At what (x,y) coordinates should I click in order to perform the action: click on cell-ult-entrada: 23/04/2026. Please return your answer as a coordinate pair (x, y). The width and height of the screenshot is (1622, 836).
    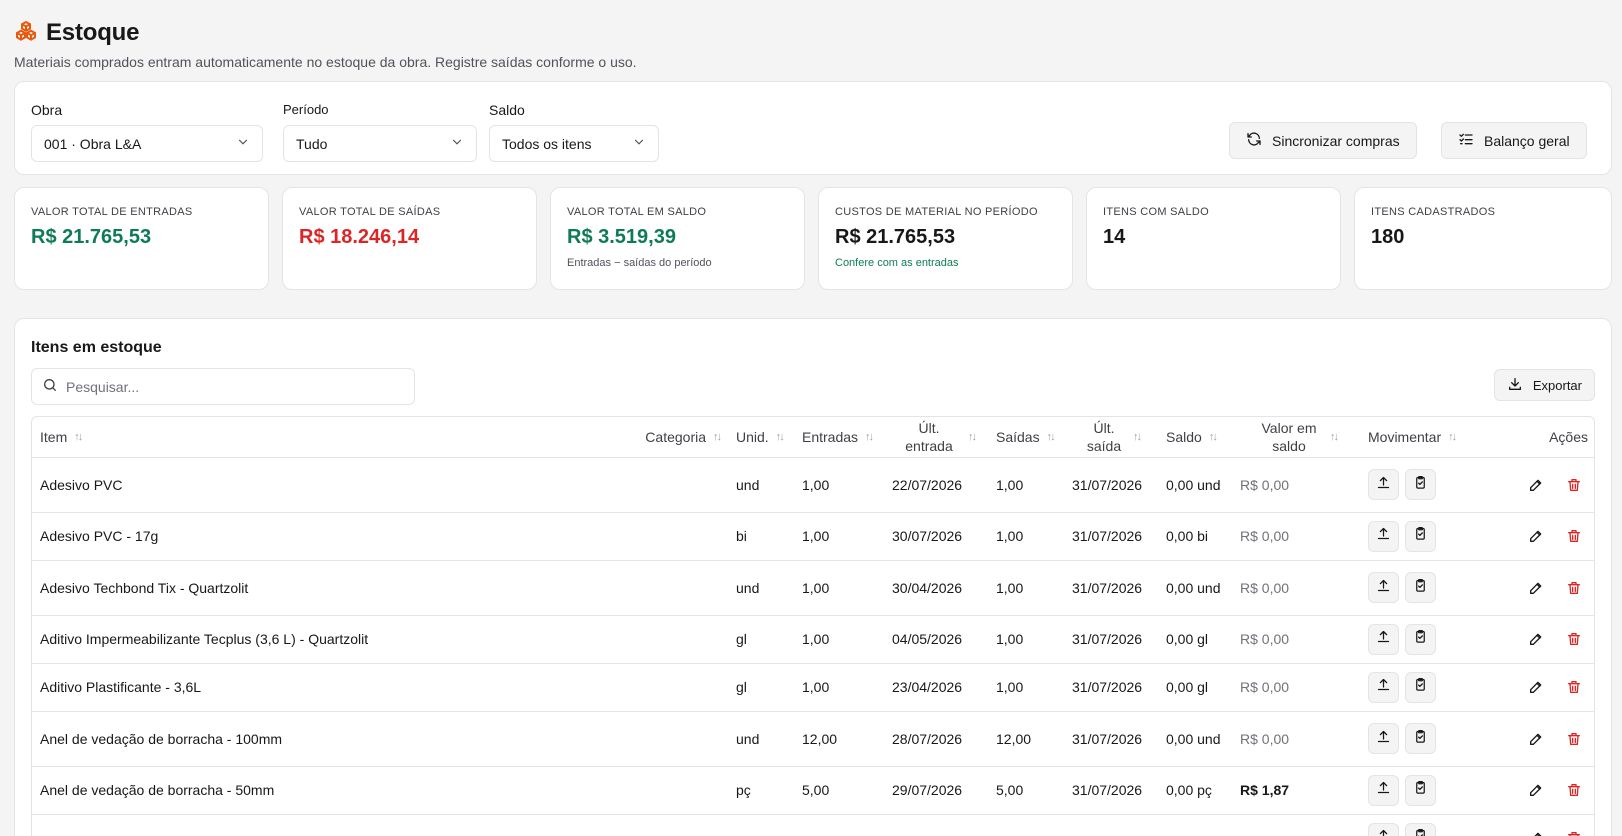
    Looking at the image, I should click on (936, 687).